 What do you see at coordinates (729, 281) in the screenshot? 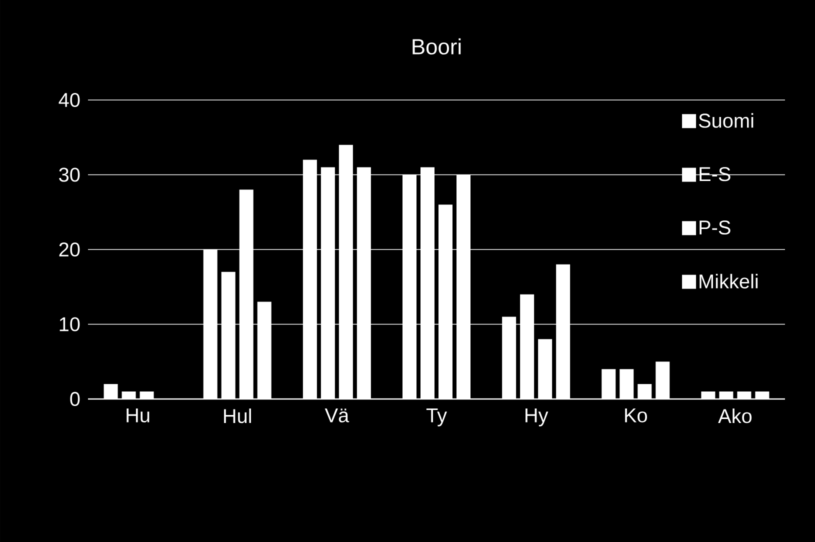
I see `legend-label: Mikkeli` at bounding box center [729, 281].